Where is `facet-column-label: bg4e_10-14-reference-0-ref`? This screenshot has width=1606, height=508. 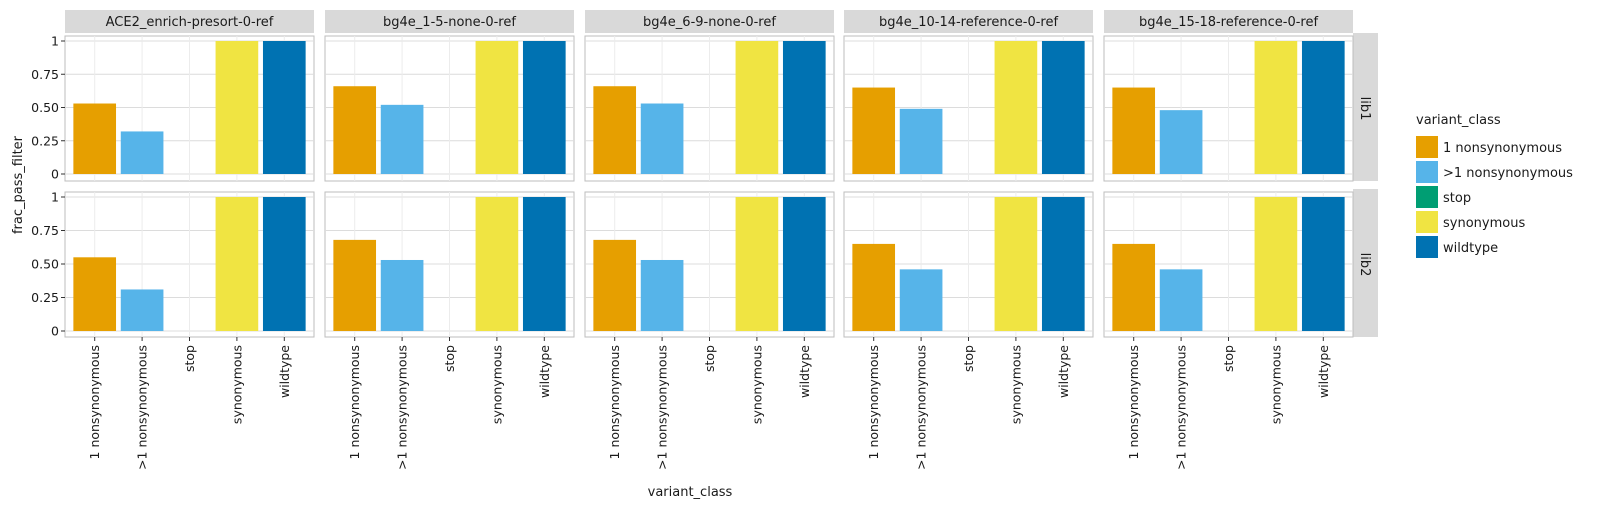
facet-column-label: bg4e_10-14-reference-0-ref is located at coordinates (969, 22).